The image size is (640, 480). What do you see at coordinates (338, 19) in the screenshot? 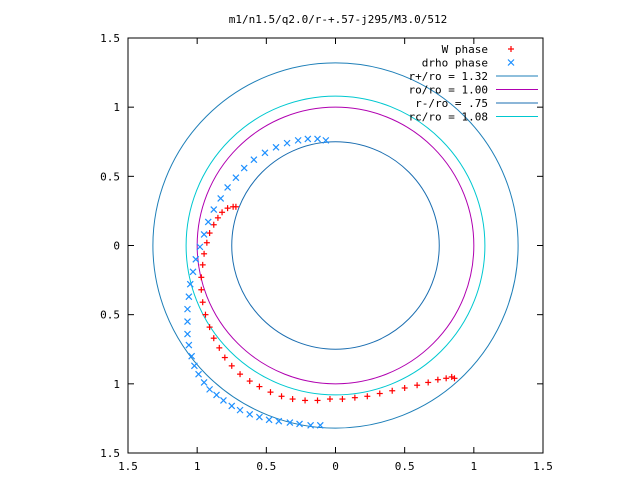
I see `chart-title: m1/n1.5/q2.0/r-+.57-j295/M3.0/512` at bounding box center [338, 19].